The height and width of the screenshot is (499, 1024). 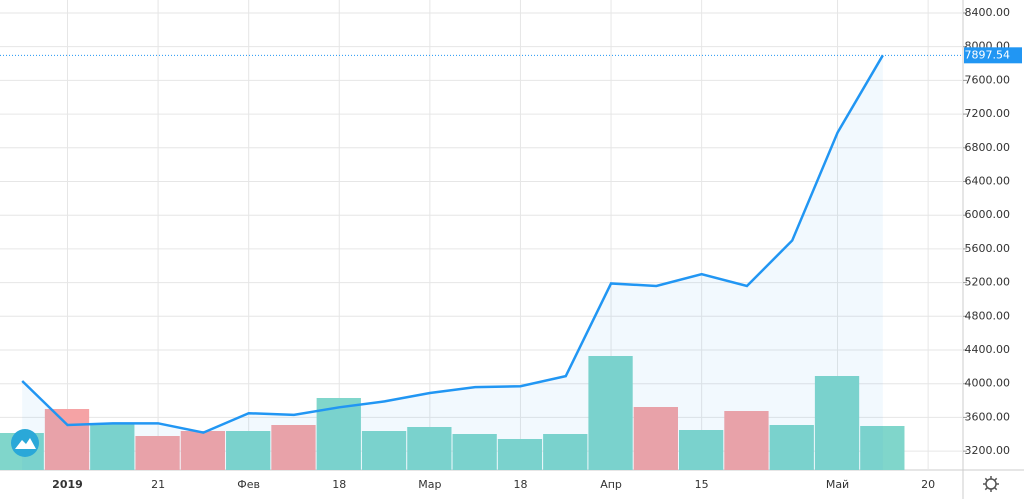 I want to click on y-tick-label: 5600.00, so click(x=988, y=248).